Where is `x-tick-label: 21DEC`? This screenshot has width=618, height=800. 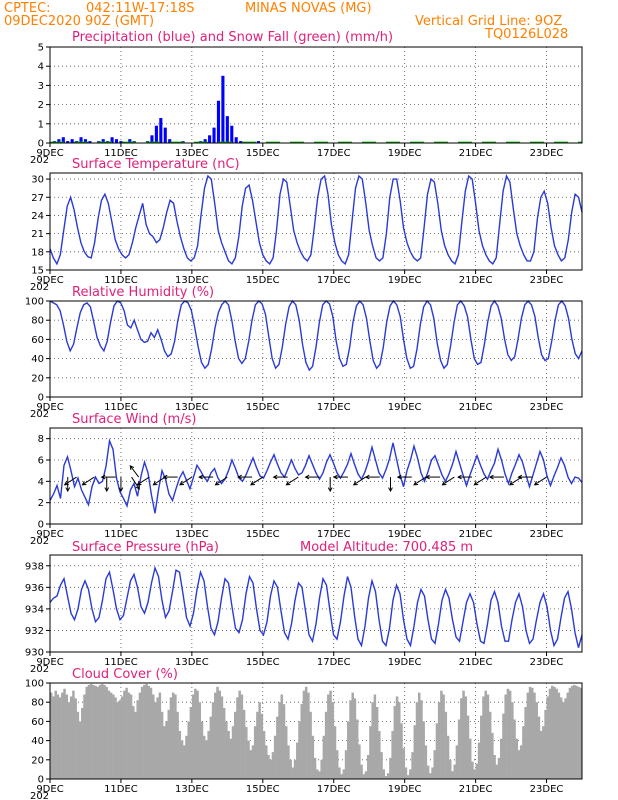 x-tick-label: 21DEC is located at coordinates (476, 280).